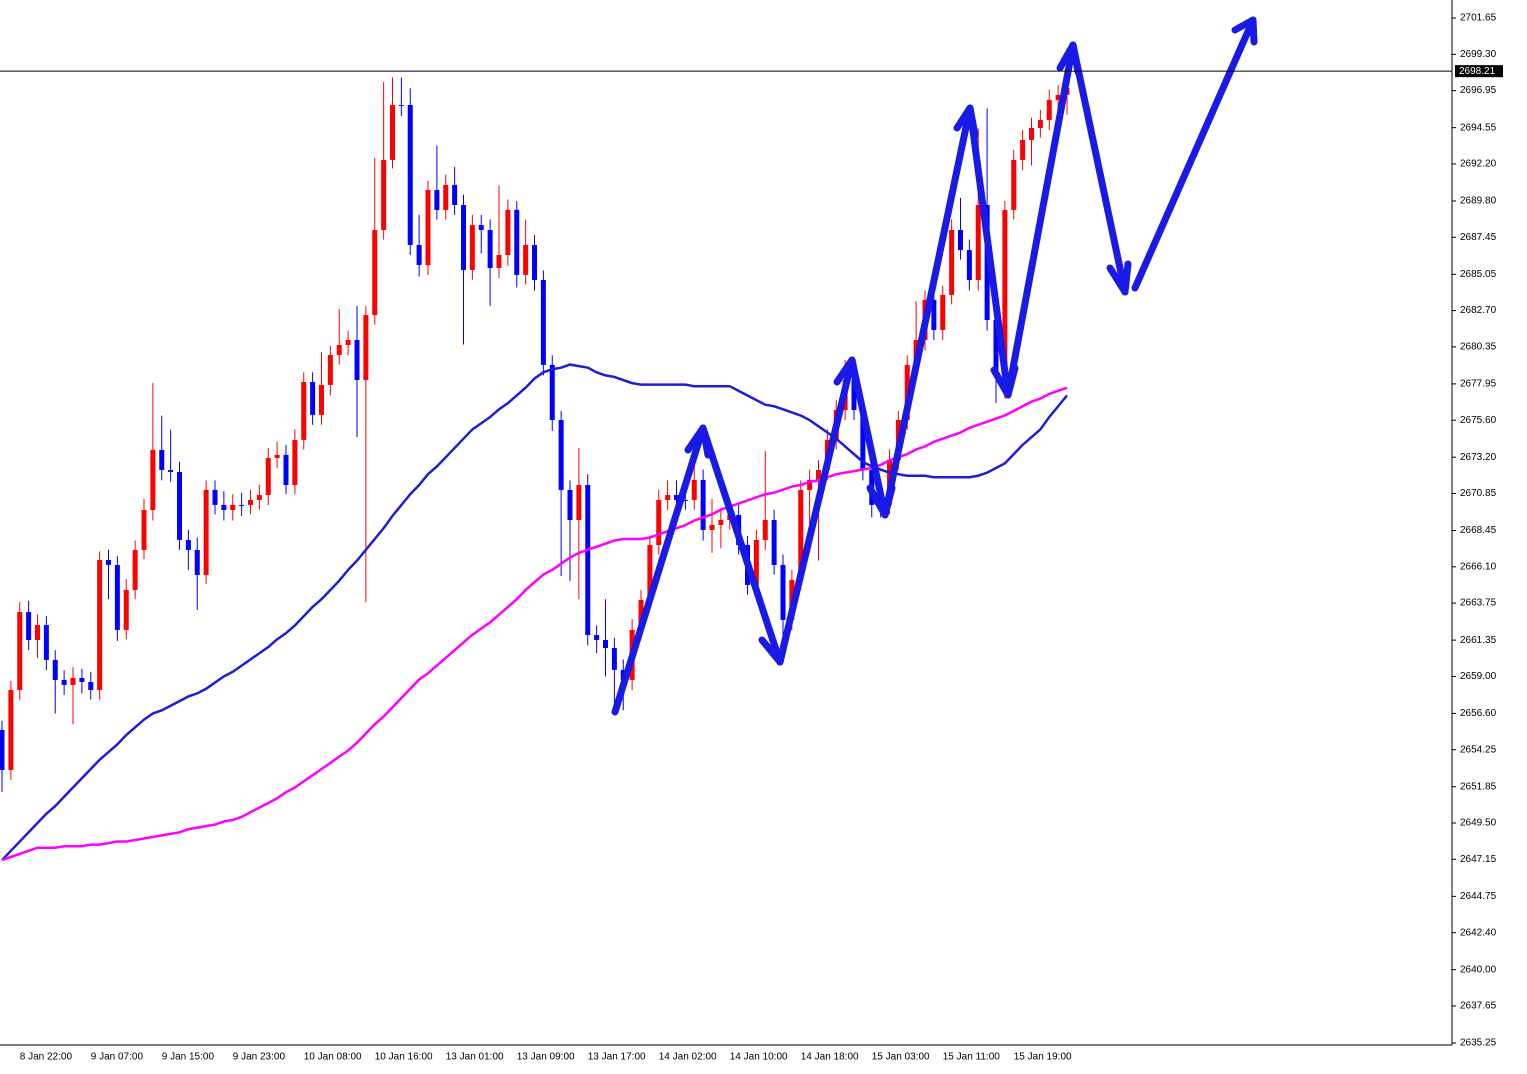  What do you see at coordinates (1478, 859) in the screenshot?
I see `y-tick-label: 2647.15` at bounding box center [1478, 859].